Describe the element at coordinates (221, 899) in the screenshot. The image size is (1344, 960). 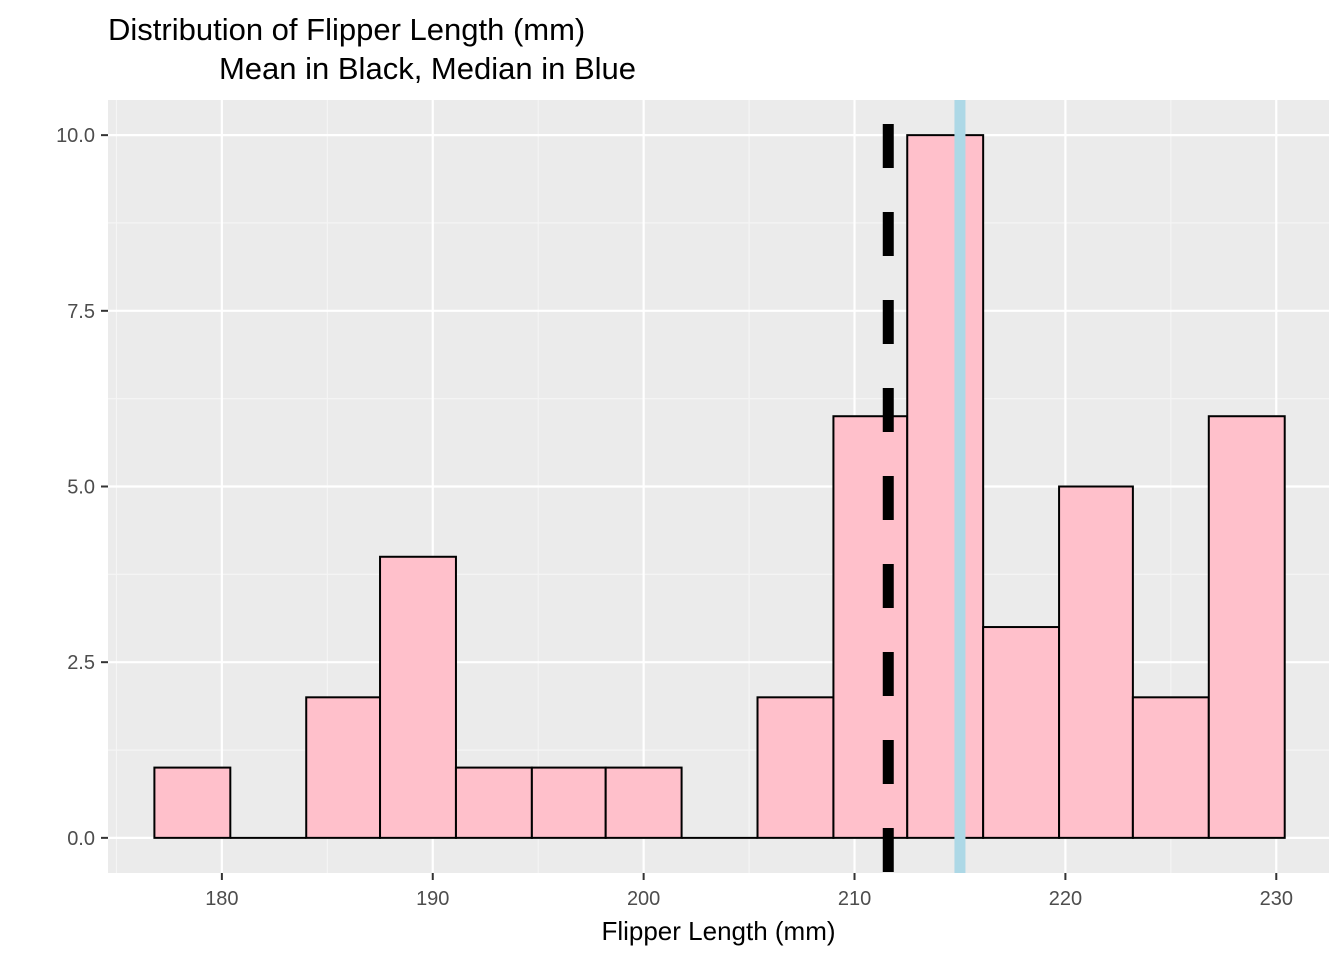
I see `x-tick-label: 180` at that location.